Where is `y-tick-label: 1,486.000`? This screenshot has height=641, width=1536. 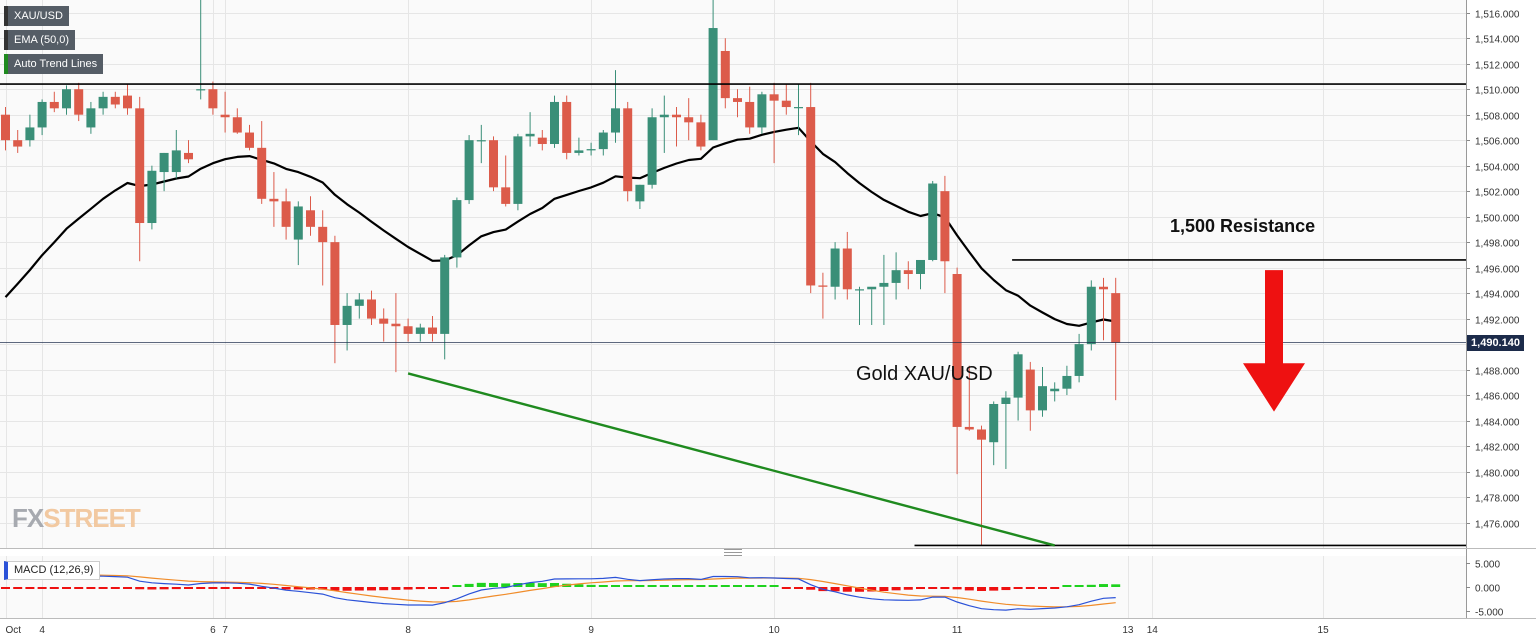
y-tick-label: 1,486.000 is located at coordinates (1497, 397).